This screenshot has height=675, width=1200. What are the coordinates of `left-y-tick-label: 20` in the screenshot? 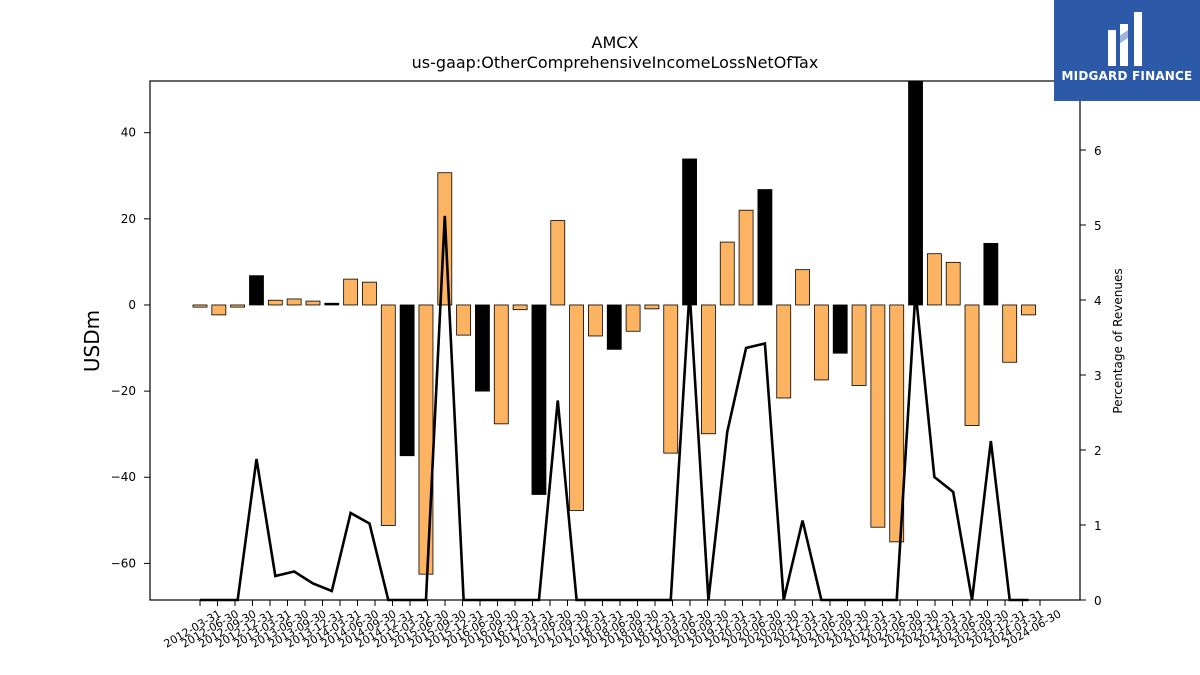 It's located at (128, 219).